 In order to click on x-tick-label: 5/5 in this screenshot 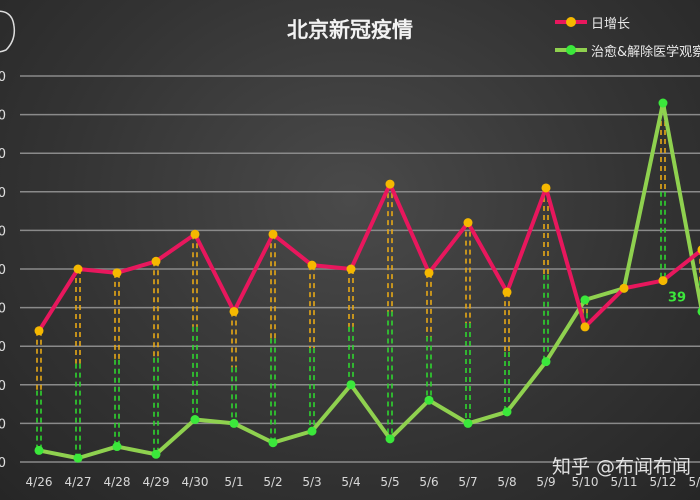, I will do `click(389, 482)`.